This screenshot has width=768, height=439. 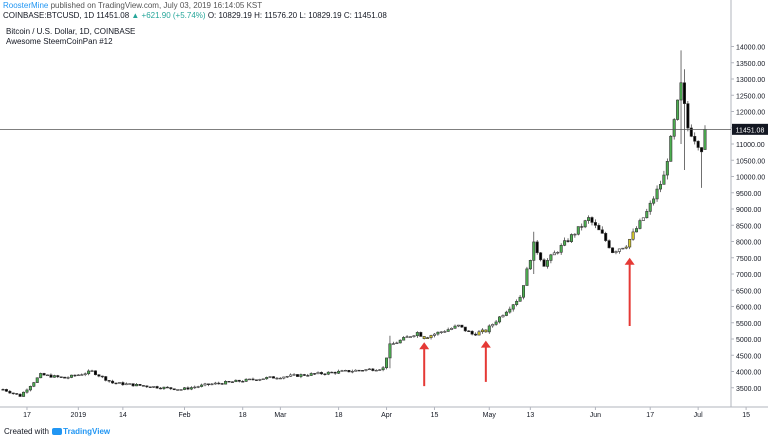 I want to click on legend-title: Bitcoin / U.S. Dollar, 1D, COINBASE, so click(x=71, y=31).